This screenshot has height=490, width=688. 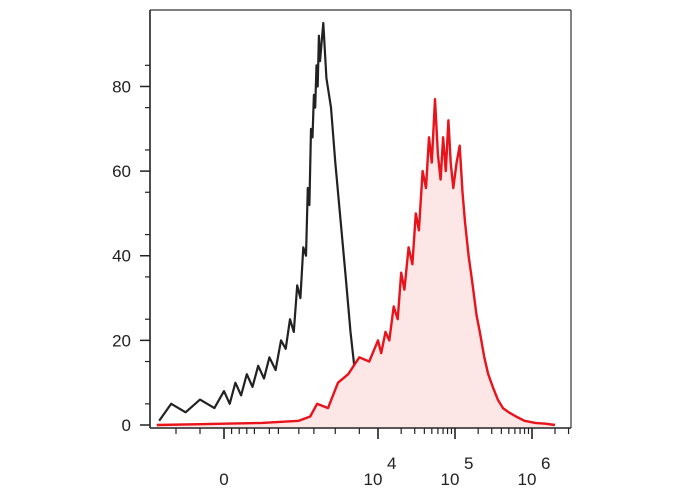 What do you see at coordinates (121, 171) in the screenshot?
I see `y-tick-label: 60` at bounding box center [121, 171].